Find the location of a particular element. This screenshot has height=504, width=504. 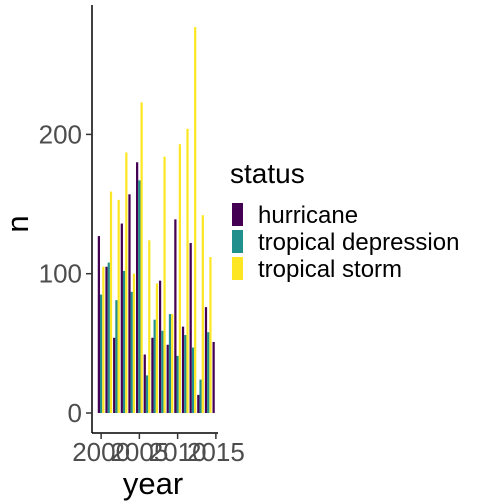

bar-tropical-storm-2000 is located at coordinates (103, 339).